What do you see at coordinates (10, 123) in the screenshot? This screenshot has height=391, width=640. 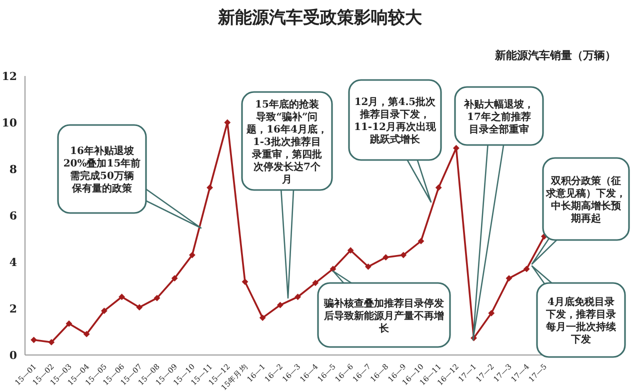 I see `y-tick-label: 10` at bounding box center [10, 123].